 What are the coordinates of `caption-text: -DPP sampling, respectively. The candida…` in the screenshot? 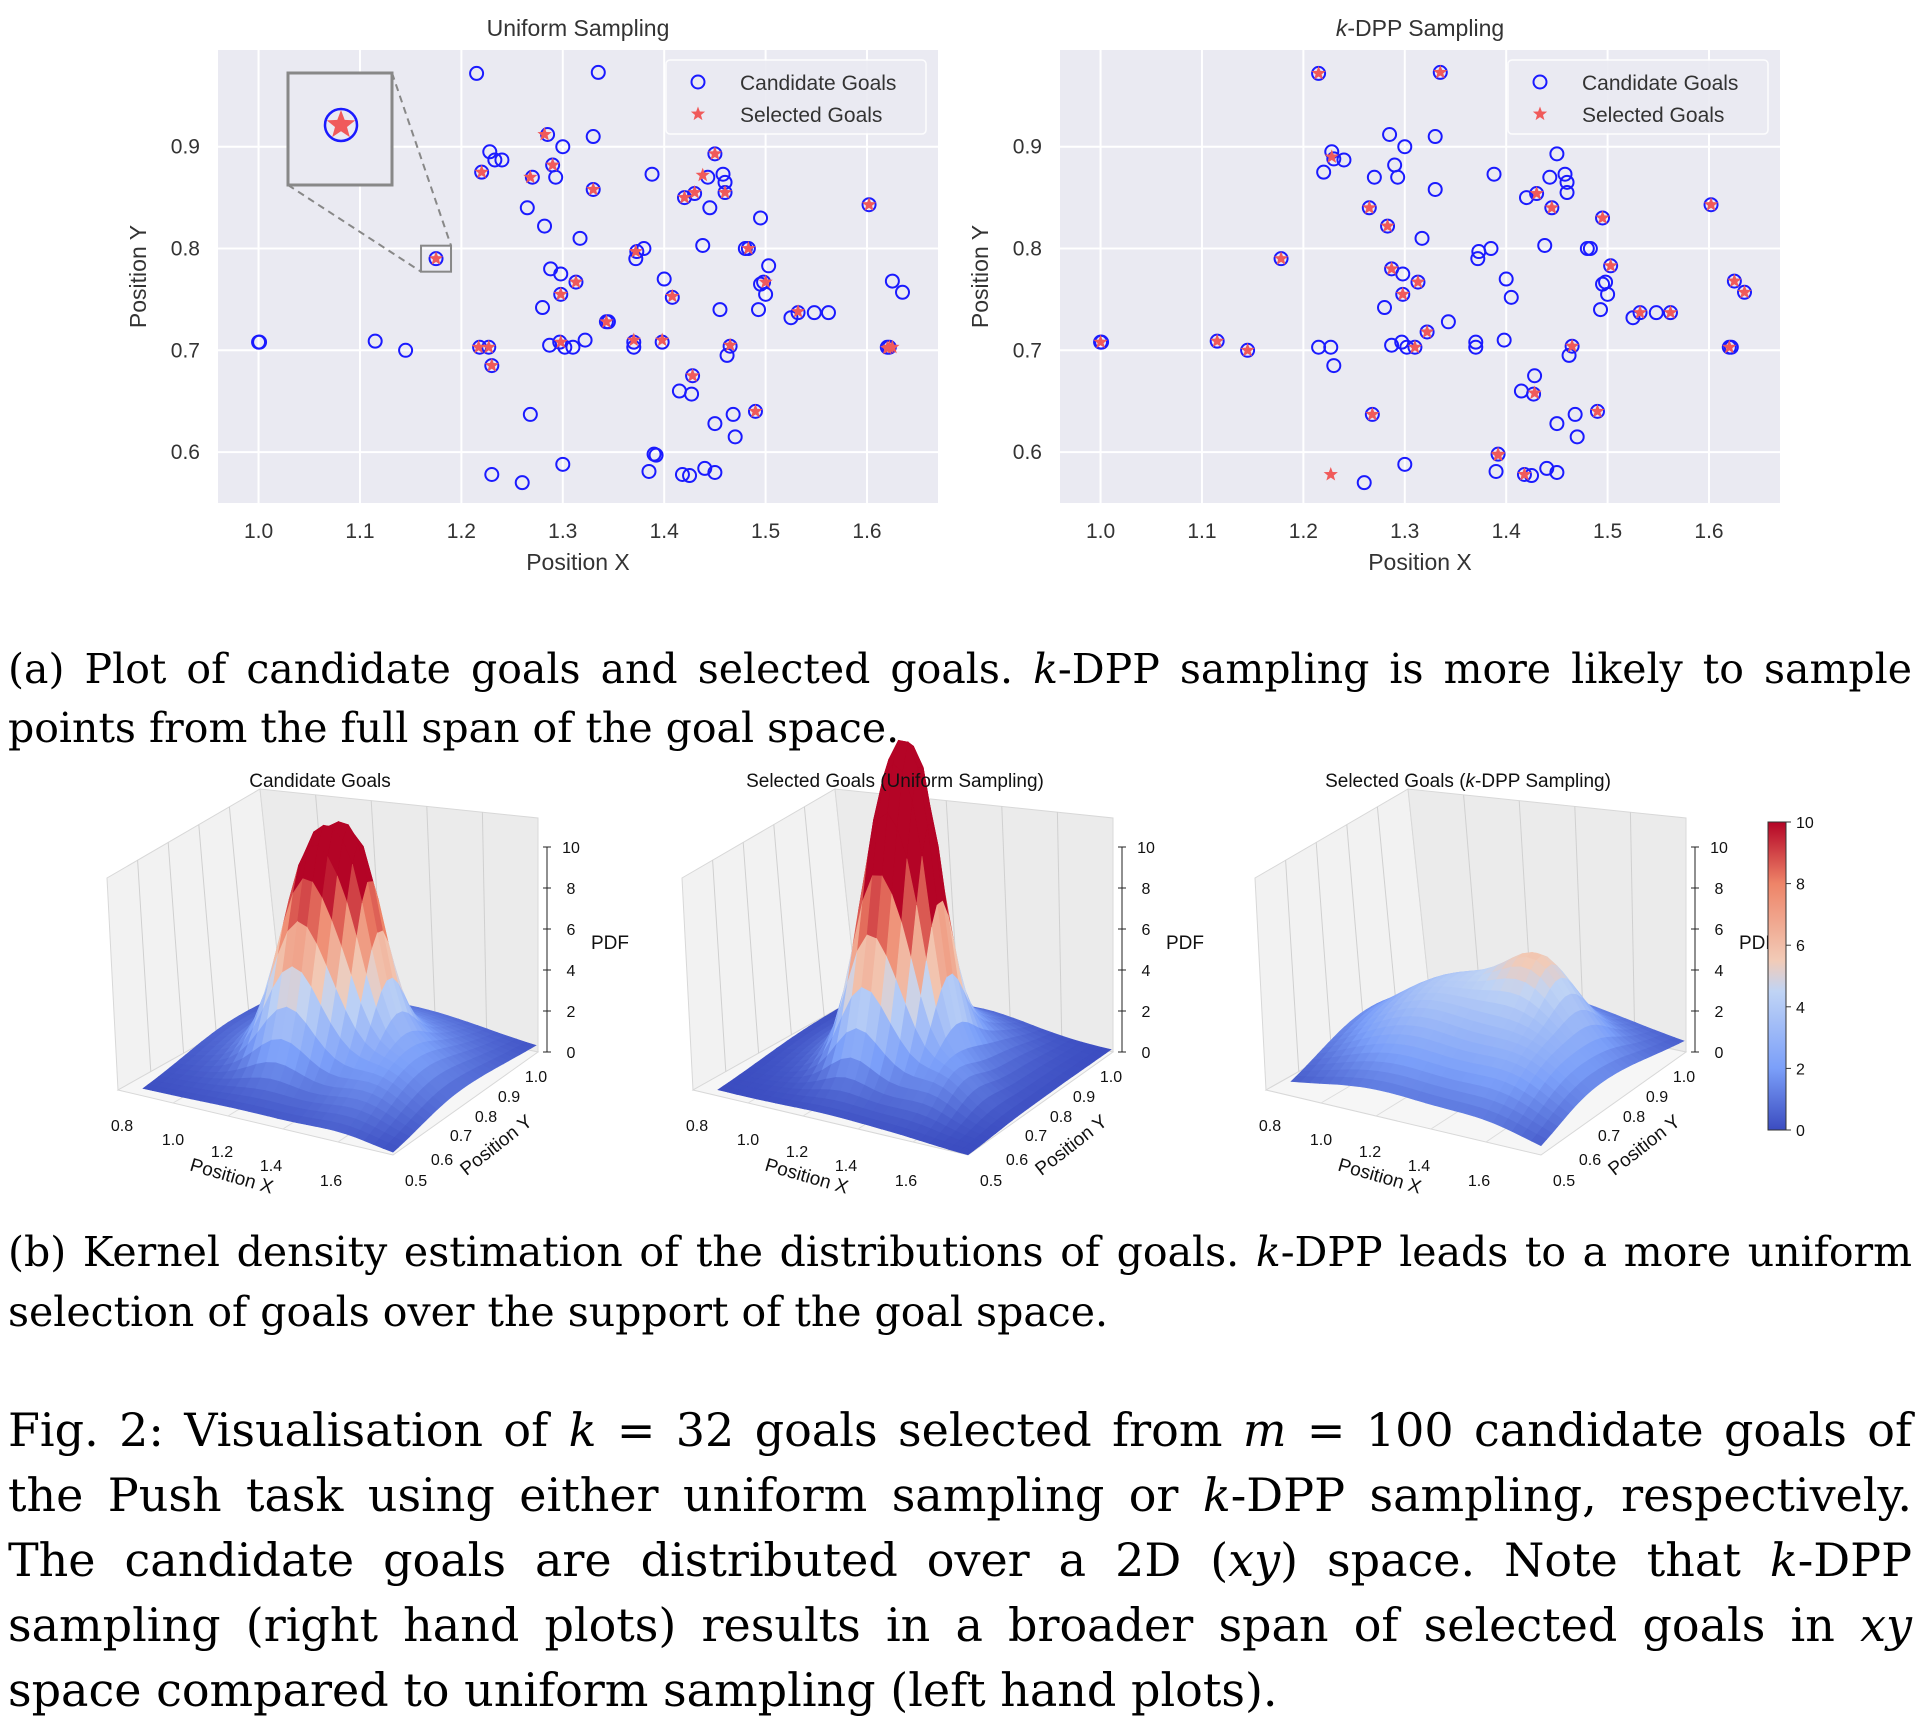 It's located at (960, 1527).